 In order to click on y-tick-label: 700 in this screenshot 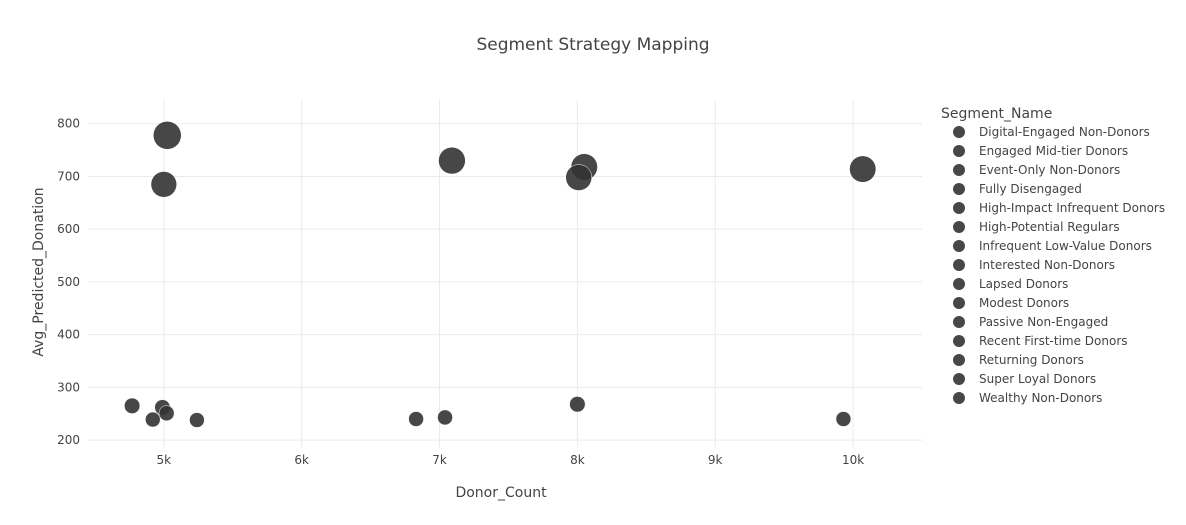, I will do `click(68, 176)`.